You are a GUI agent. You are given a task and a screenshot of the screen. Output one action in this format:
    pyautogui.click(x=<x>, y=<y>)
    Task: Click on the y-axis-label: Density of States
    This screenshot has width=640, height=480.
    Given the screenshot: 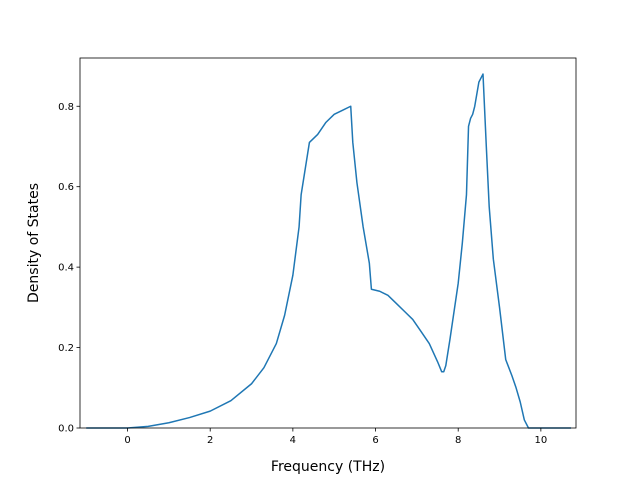 What is the action you would take?
    pyautogui.click(x=34, y=243)
    